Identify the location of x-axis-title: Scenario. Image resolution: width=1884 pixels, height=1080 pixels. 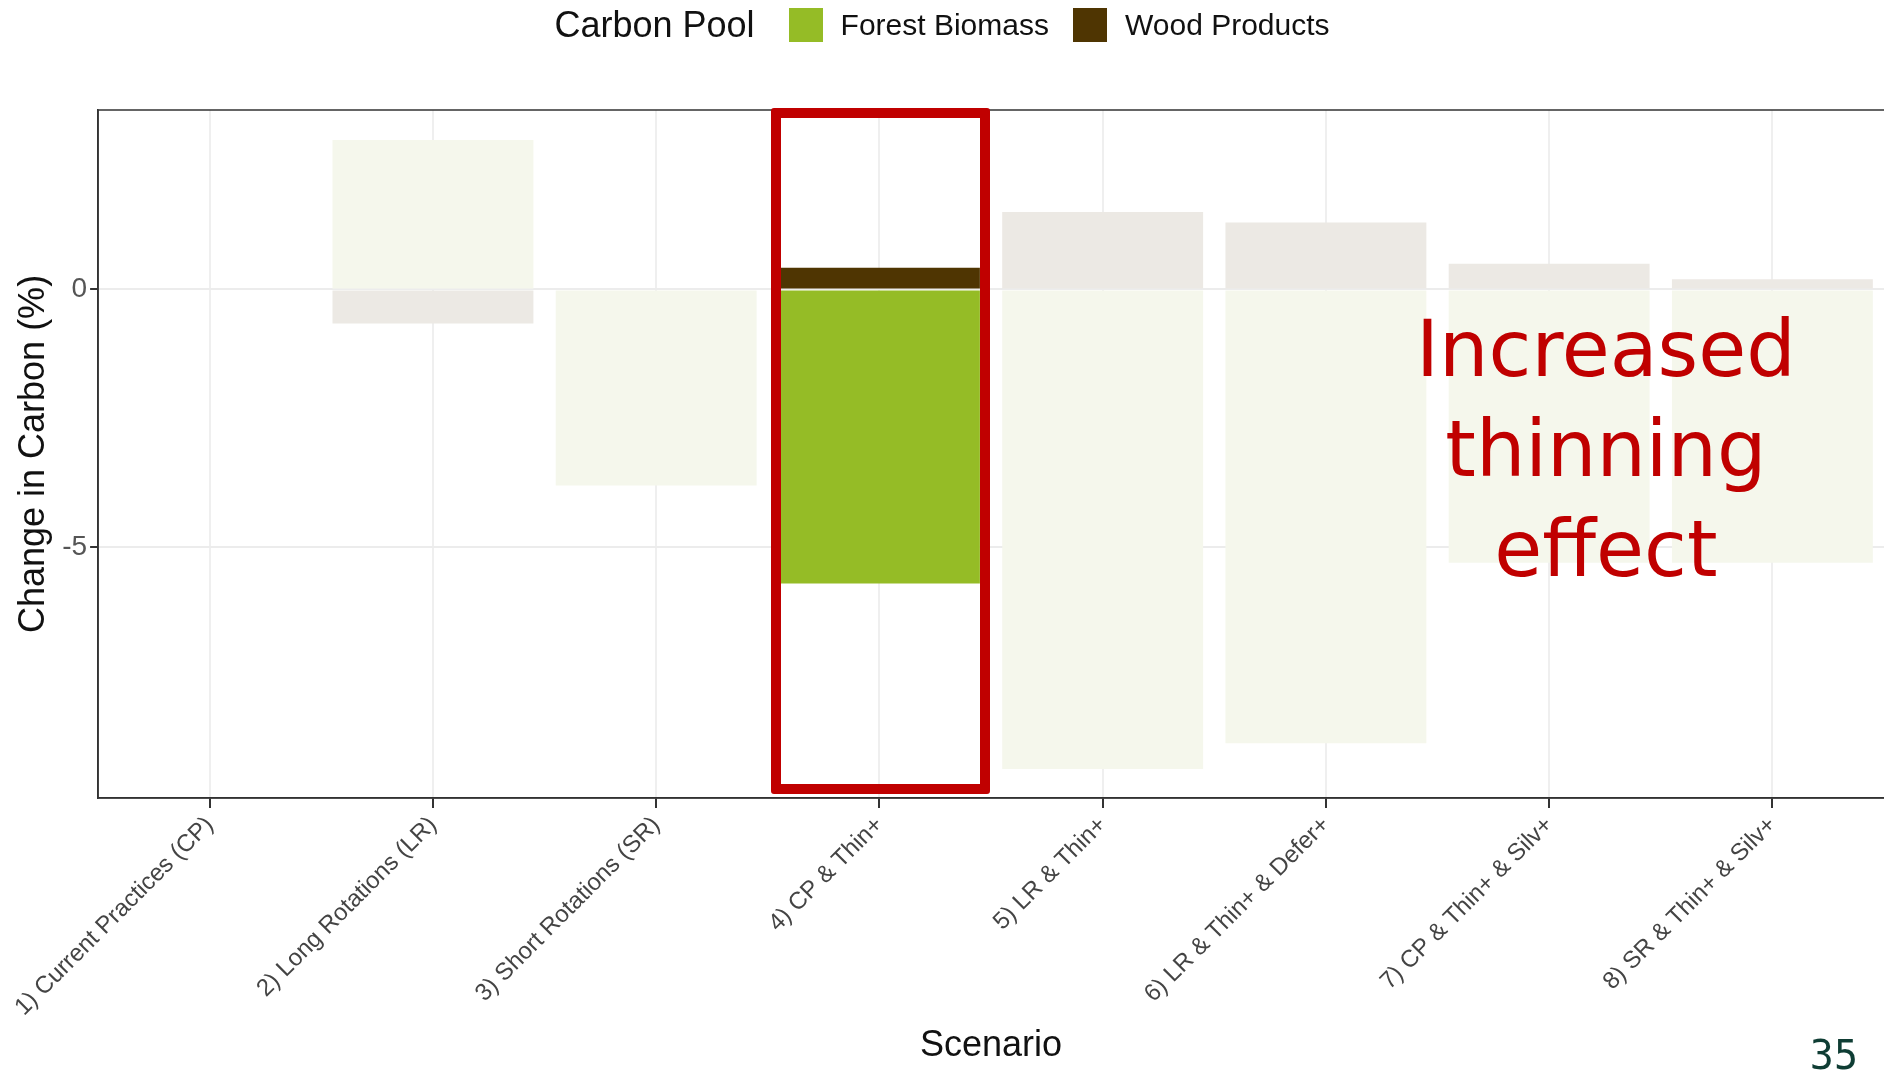
(991, 1044).